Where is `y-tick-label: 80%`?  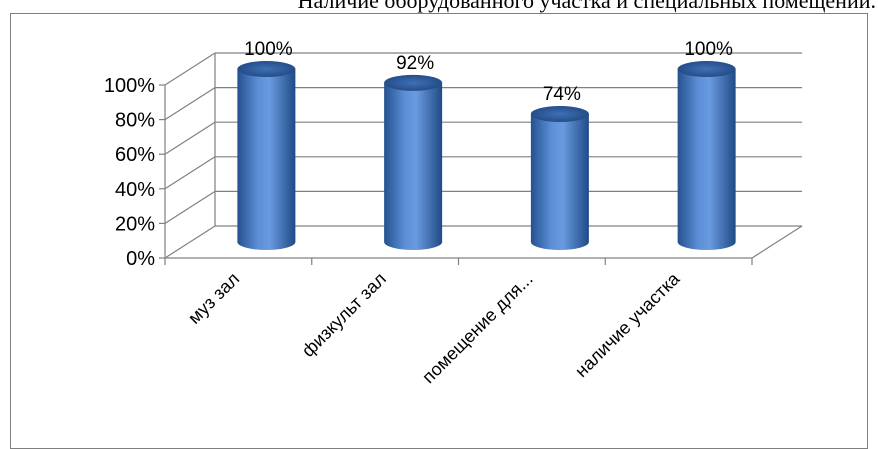 y-tick-label: 80% is located at coordinates (135, 121).